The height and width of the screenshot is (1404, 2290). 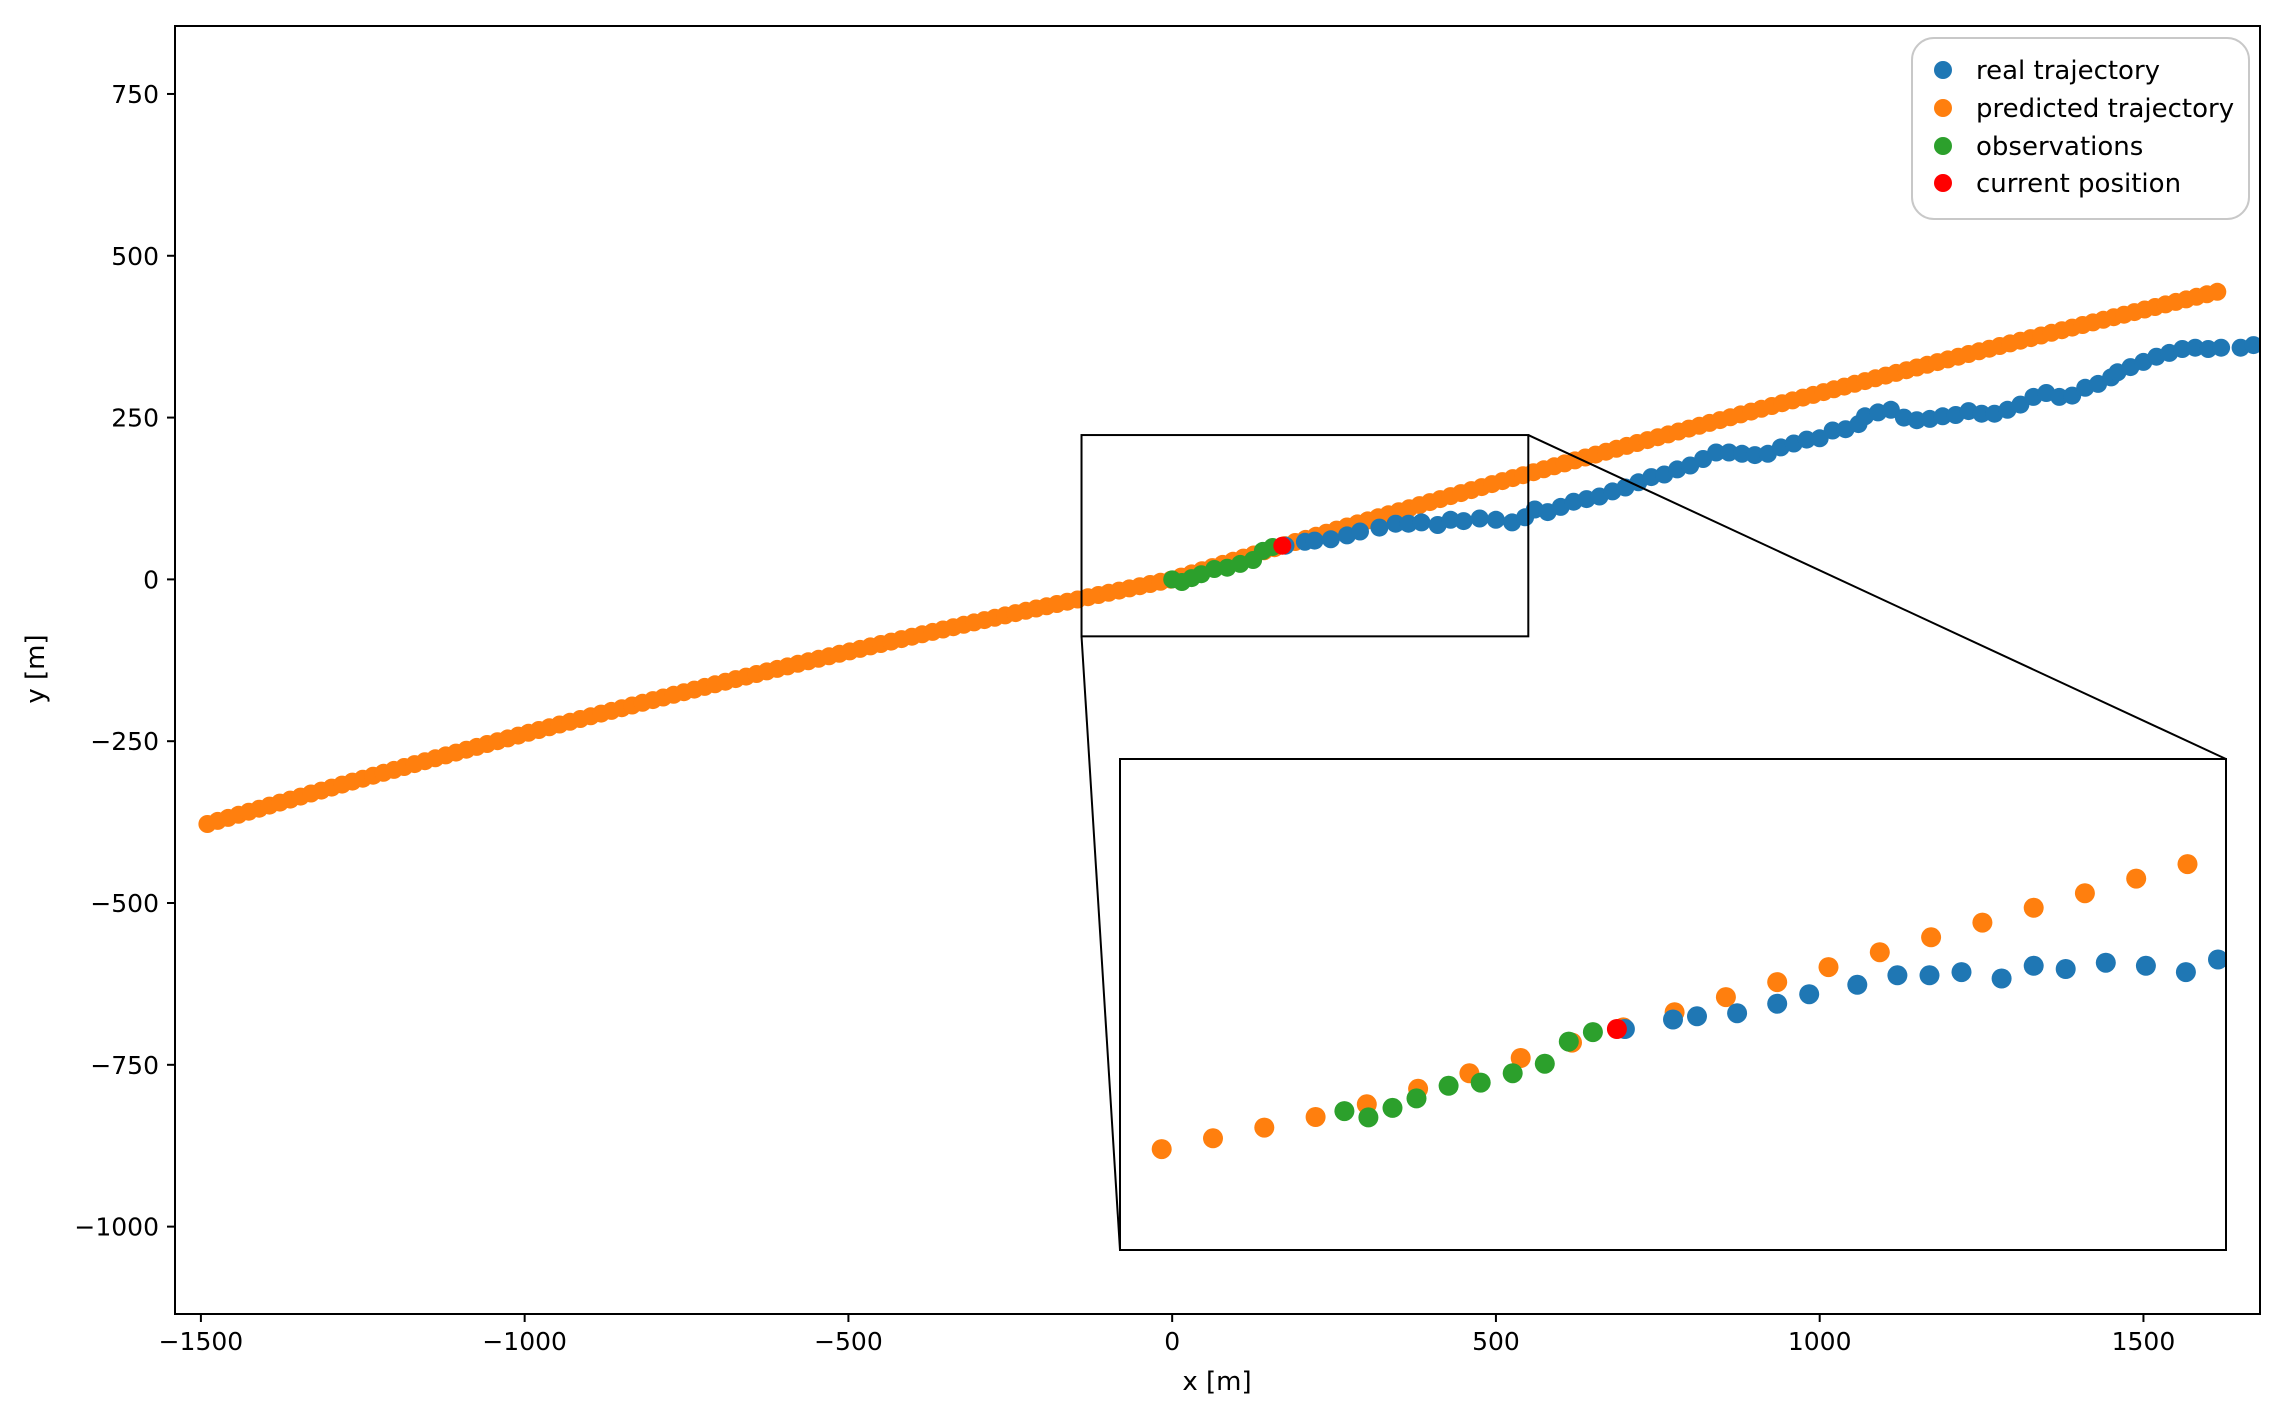 What do you see at coordinates (2068, 71) in the screenshot?
I see `legend-label-real-trajectory: real trajectory` at bounding box center [2068, 71].